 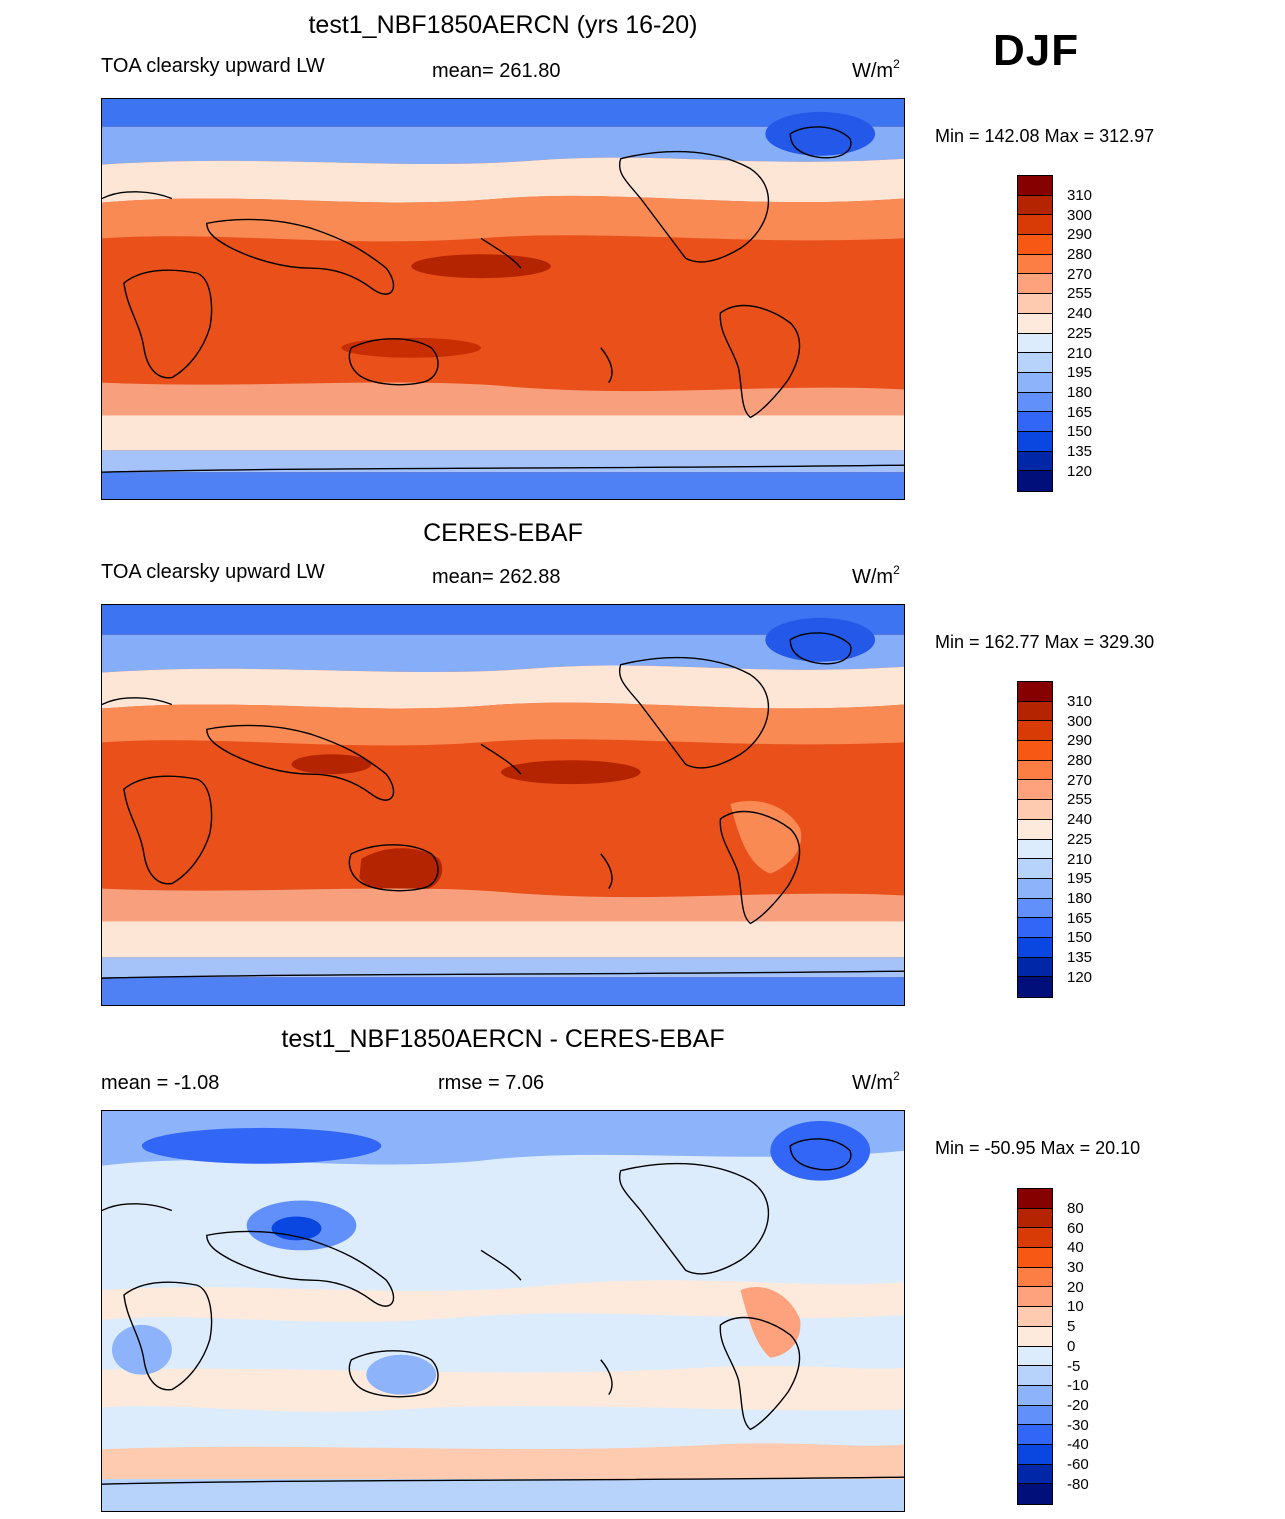 What do you see at coordinates (571, 772) in the screenshot?
I see `warm-pool-east-pacific` at bounding box center [571, 772].